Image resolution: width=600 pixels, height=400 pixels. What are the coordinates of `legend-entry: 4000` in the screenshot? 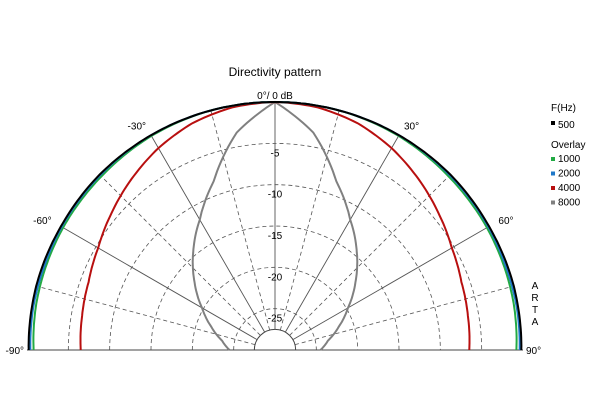 It's located at (569, 188).